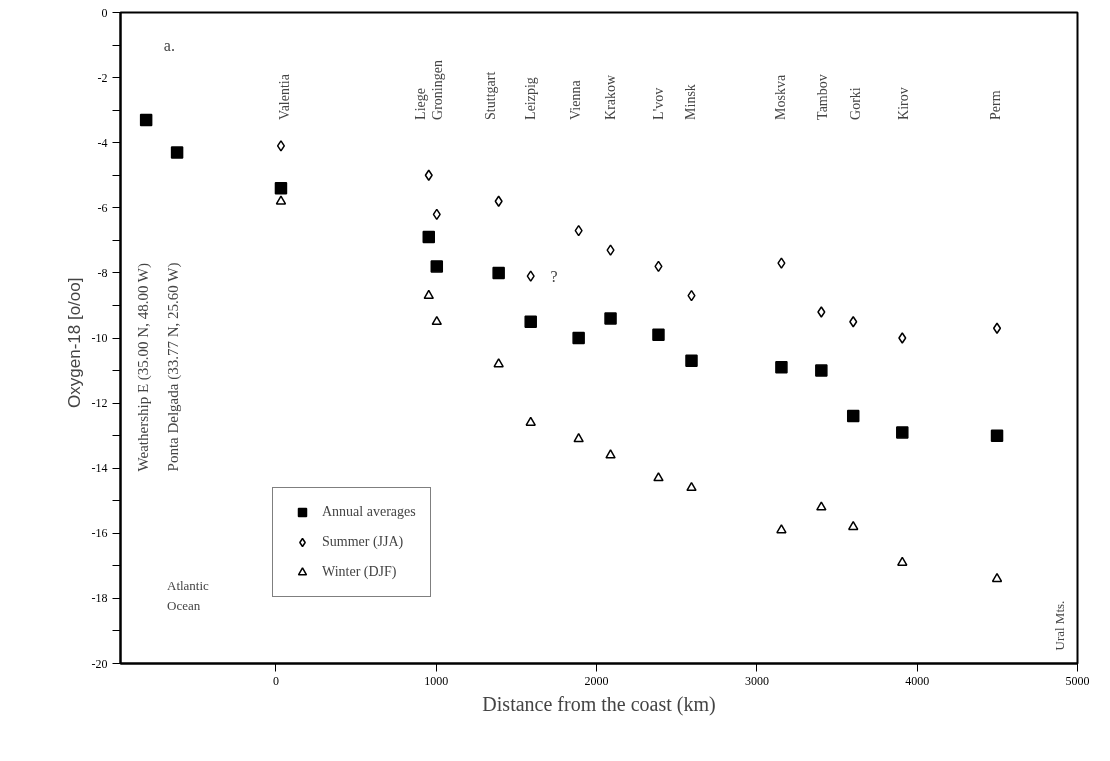  What do you see at coordinates (369, 512) in the screenshot?
I see `legend-label: Annual averages` at bounding box center [369, 512].